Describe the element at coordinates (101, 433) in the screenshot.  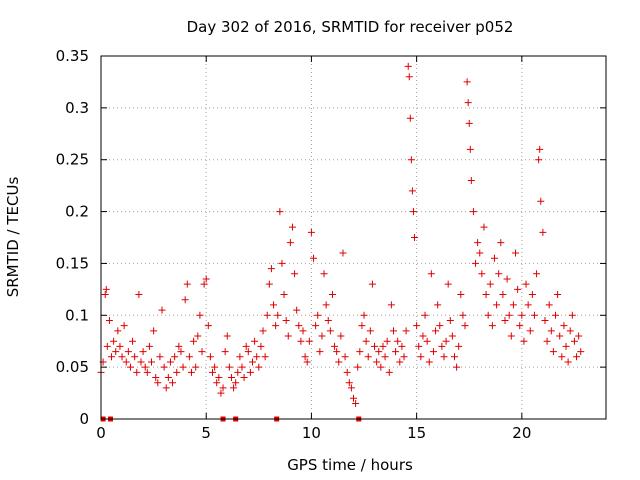
I see `x-tick-label: 0` at that location.